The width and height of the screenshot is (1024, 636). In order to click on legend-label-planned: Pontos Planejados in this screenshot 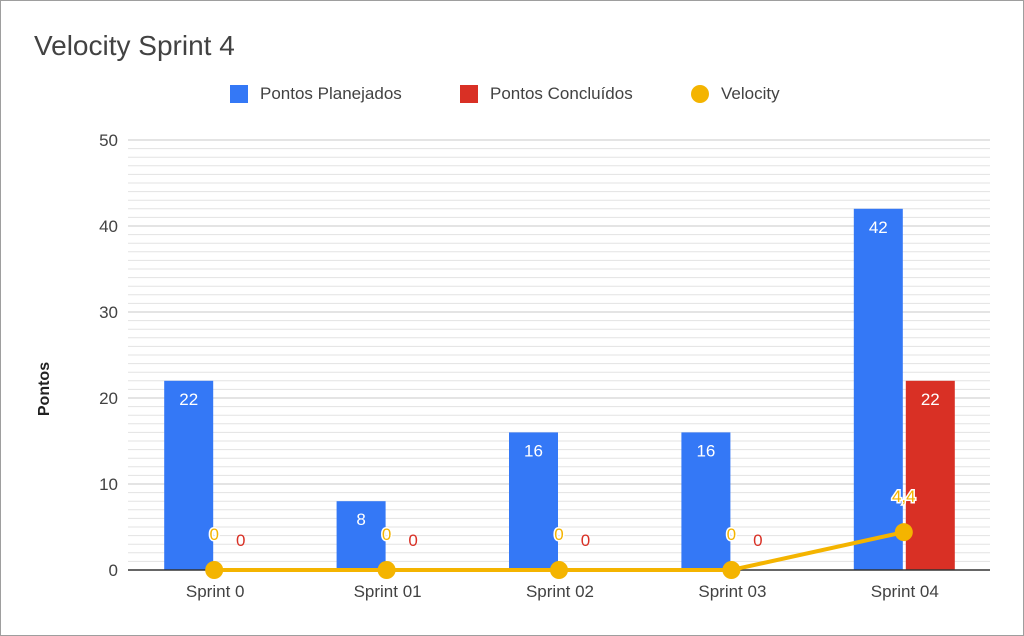, I will do `click(331, 93)`.